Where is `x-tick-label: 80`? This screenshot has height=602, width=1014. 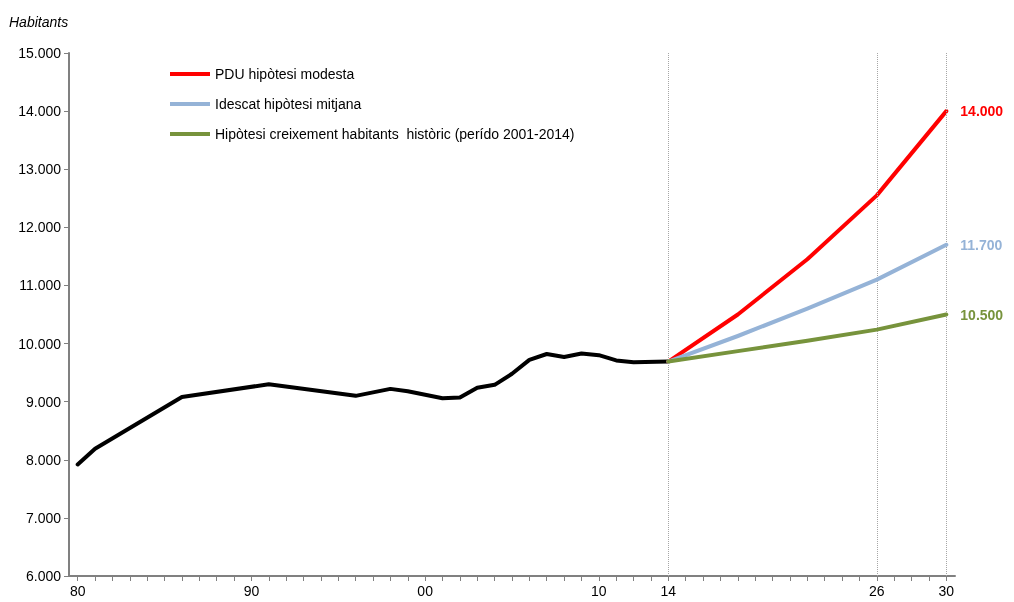
x-tick-label: 80 is located at coordinates (77, 591).